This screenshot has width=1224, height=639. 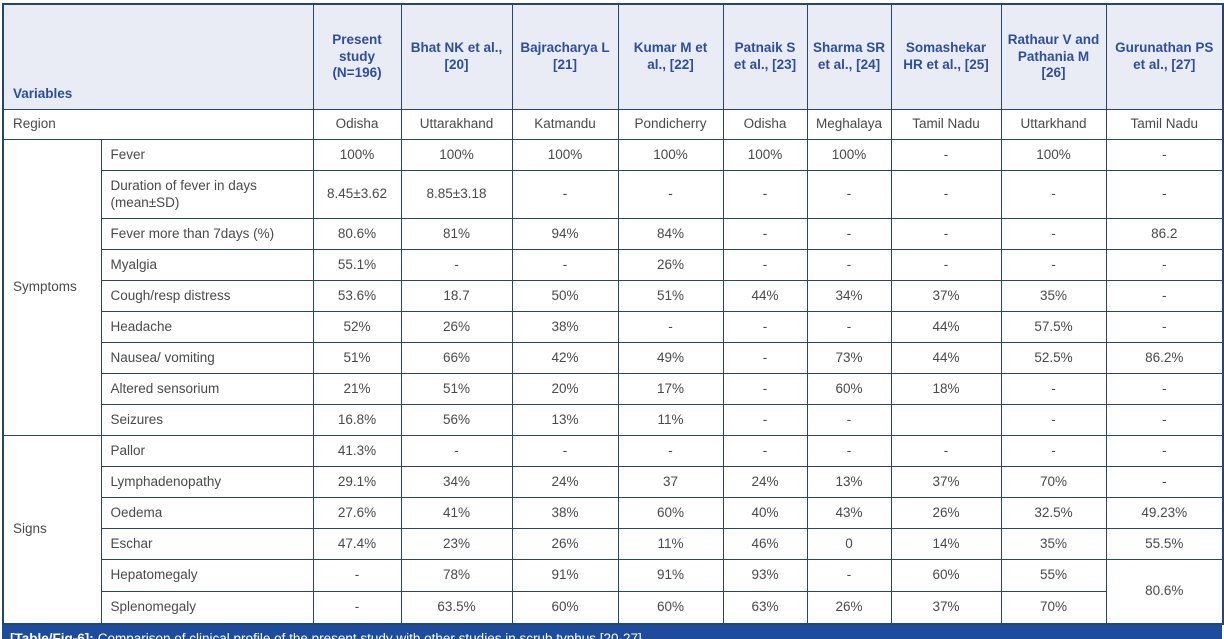 What do you see at coordinates (207, 513) in the screenshot?
I see `variable-label: Oedema` at bounding box center [207, 513].